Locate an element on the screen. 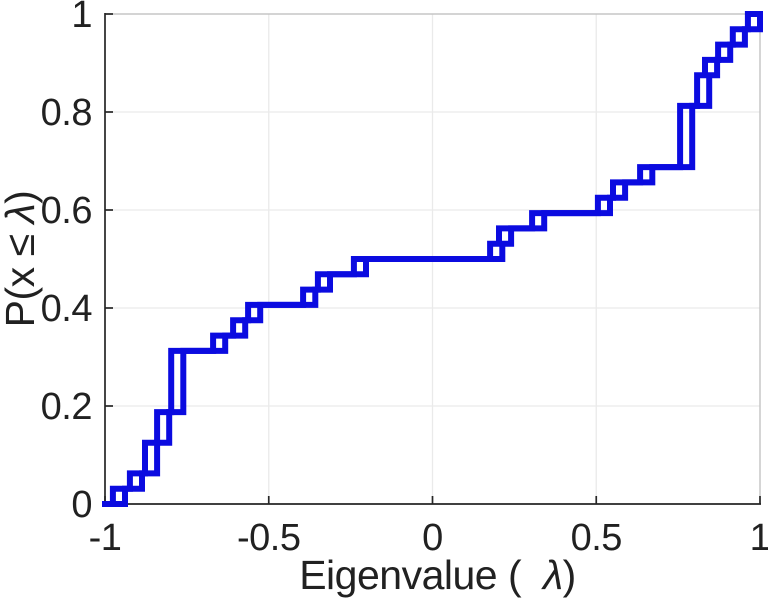 Image resolution: width=768 pixels, height=600 pixels. y-tick-label-1: 0.2 is located at coordinates (66, 407).